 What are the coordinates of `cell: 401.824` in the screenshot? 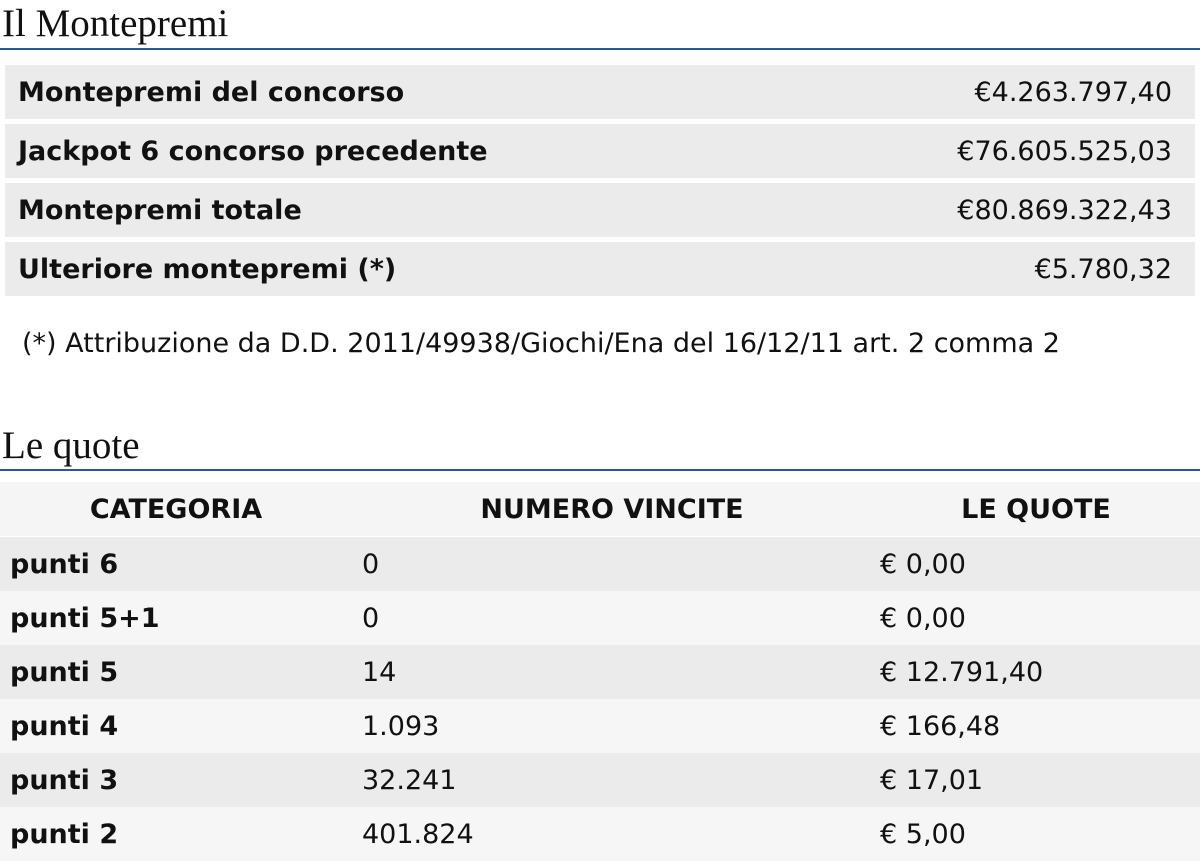 It's located at (418, 834).